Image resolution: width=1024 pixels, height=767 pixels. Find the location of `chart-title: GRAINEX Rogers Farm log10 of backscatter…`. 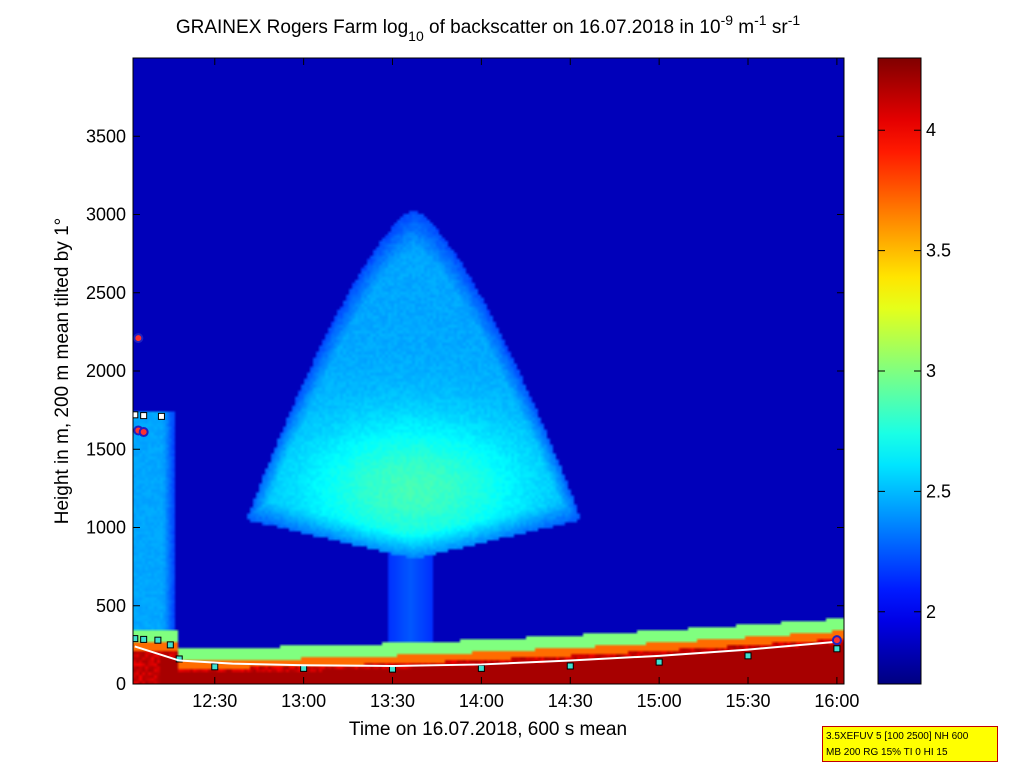

chart-title: GRAINEX Rogers Farm log10 of backscatter… is located at coordinates (488, 28).